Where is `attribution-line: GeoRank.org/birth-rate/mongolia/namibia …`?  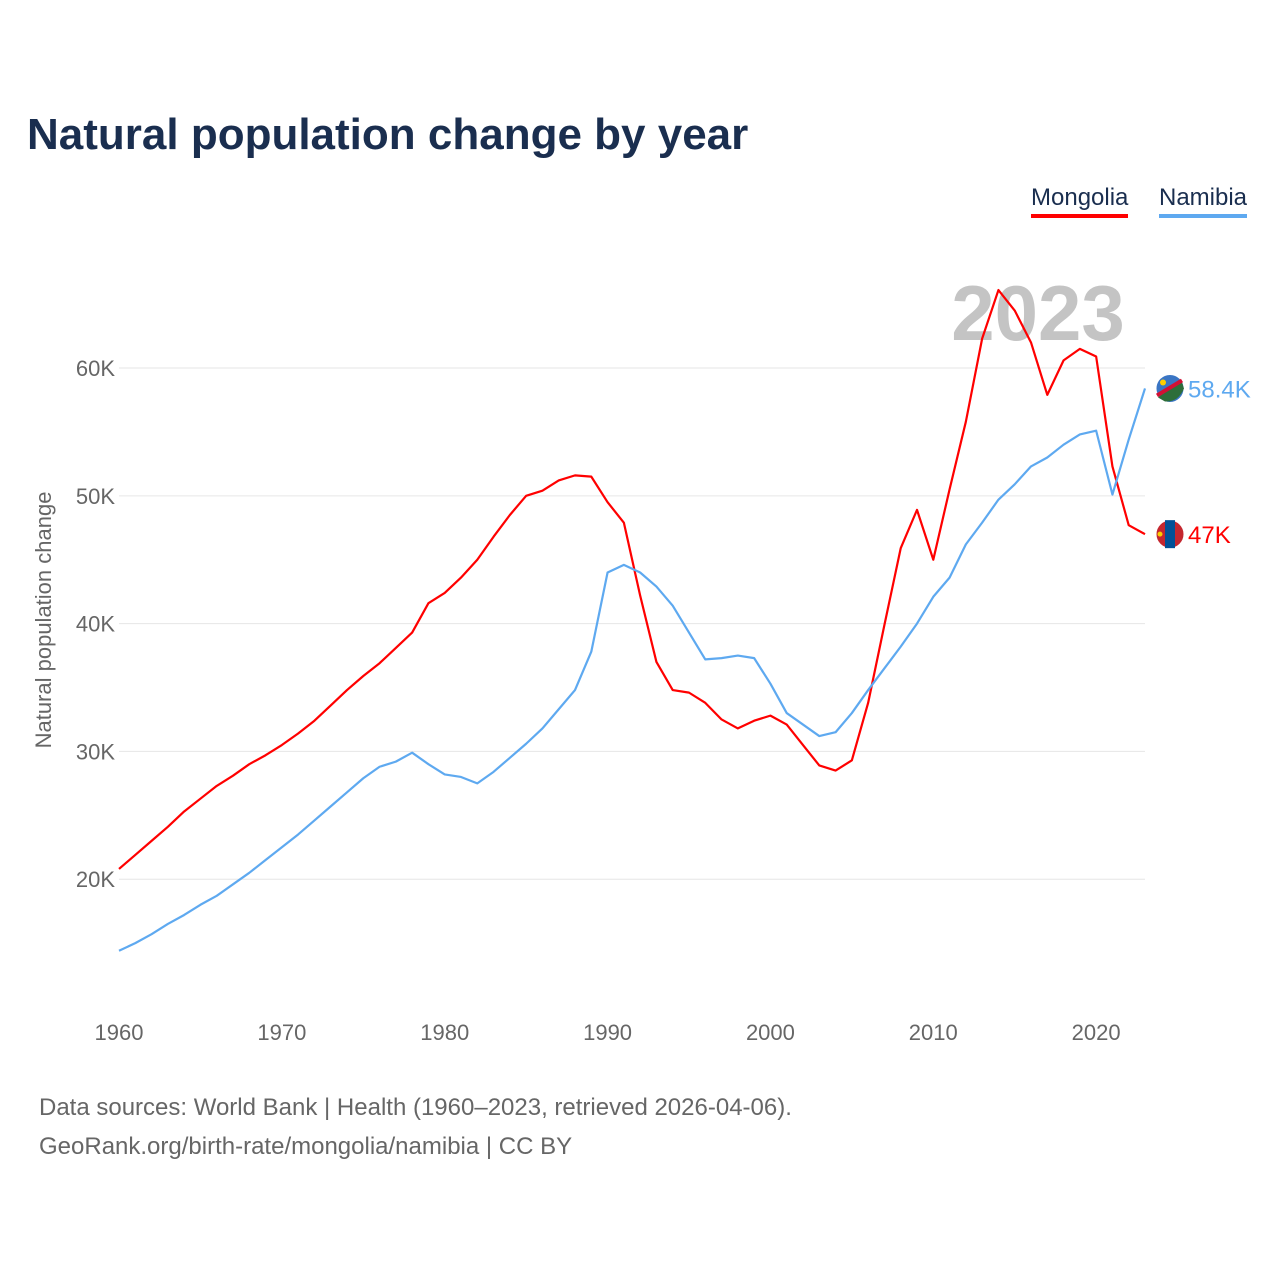
attribution-line: GeoRank.org/birth-rate/mongolia/namibia … is located at coordinates (306, 1146).